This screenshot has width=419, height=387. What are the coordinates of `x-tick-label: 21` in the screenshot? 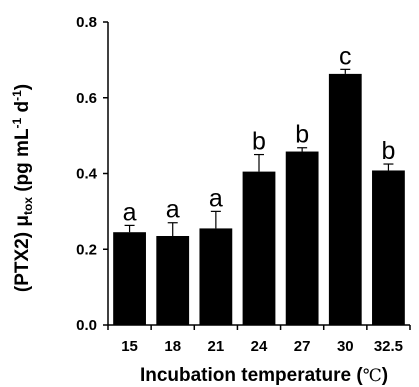 It's located at (216, 346).